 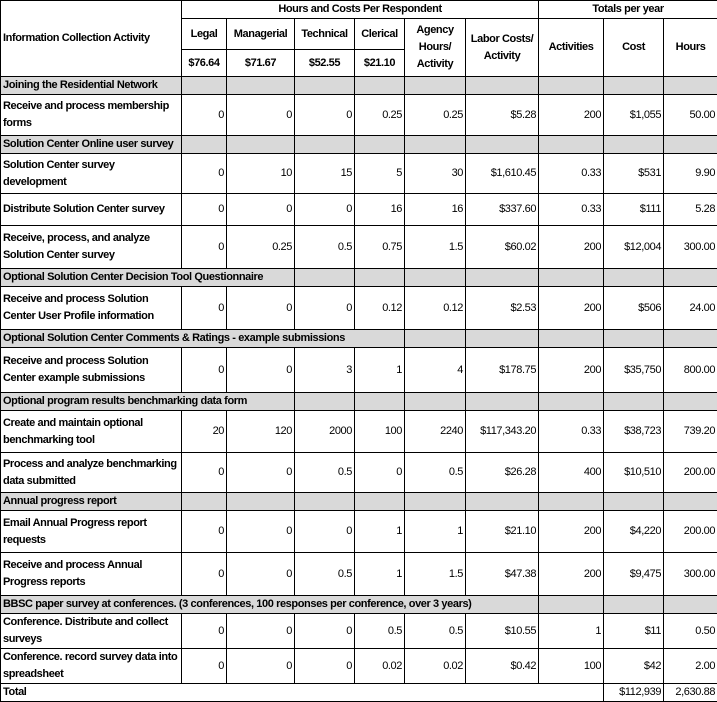 What do you see at coordinates (690, 370) in the screenshot?
I see `value-cell: 800.00` at bounding box center [690, 370].